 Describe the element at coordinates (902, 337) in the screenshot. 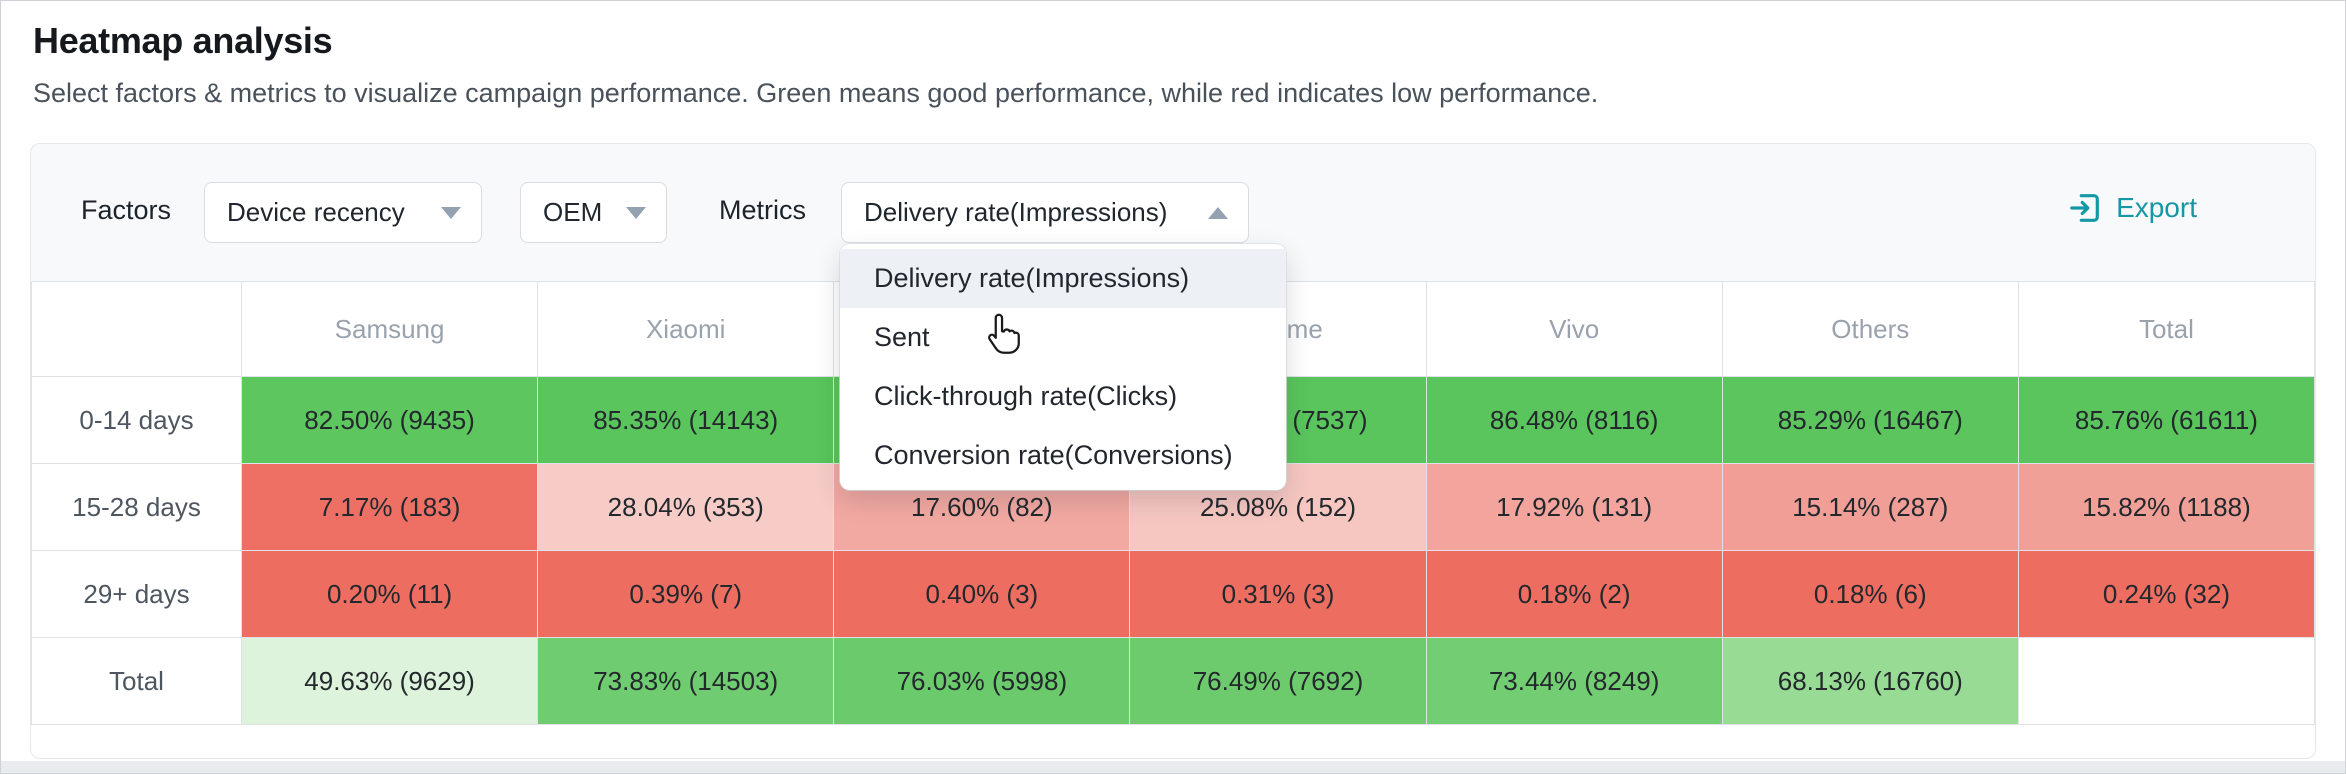

I see `metric-option: Sent` at that location.